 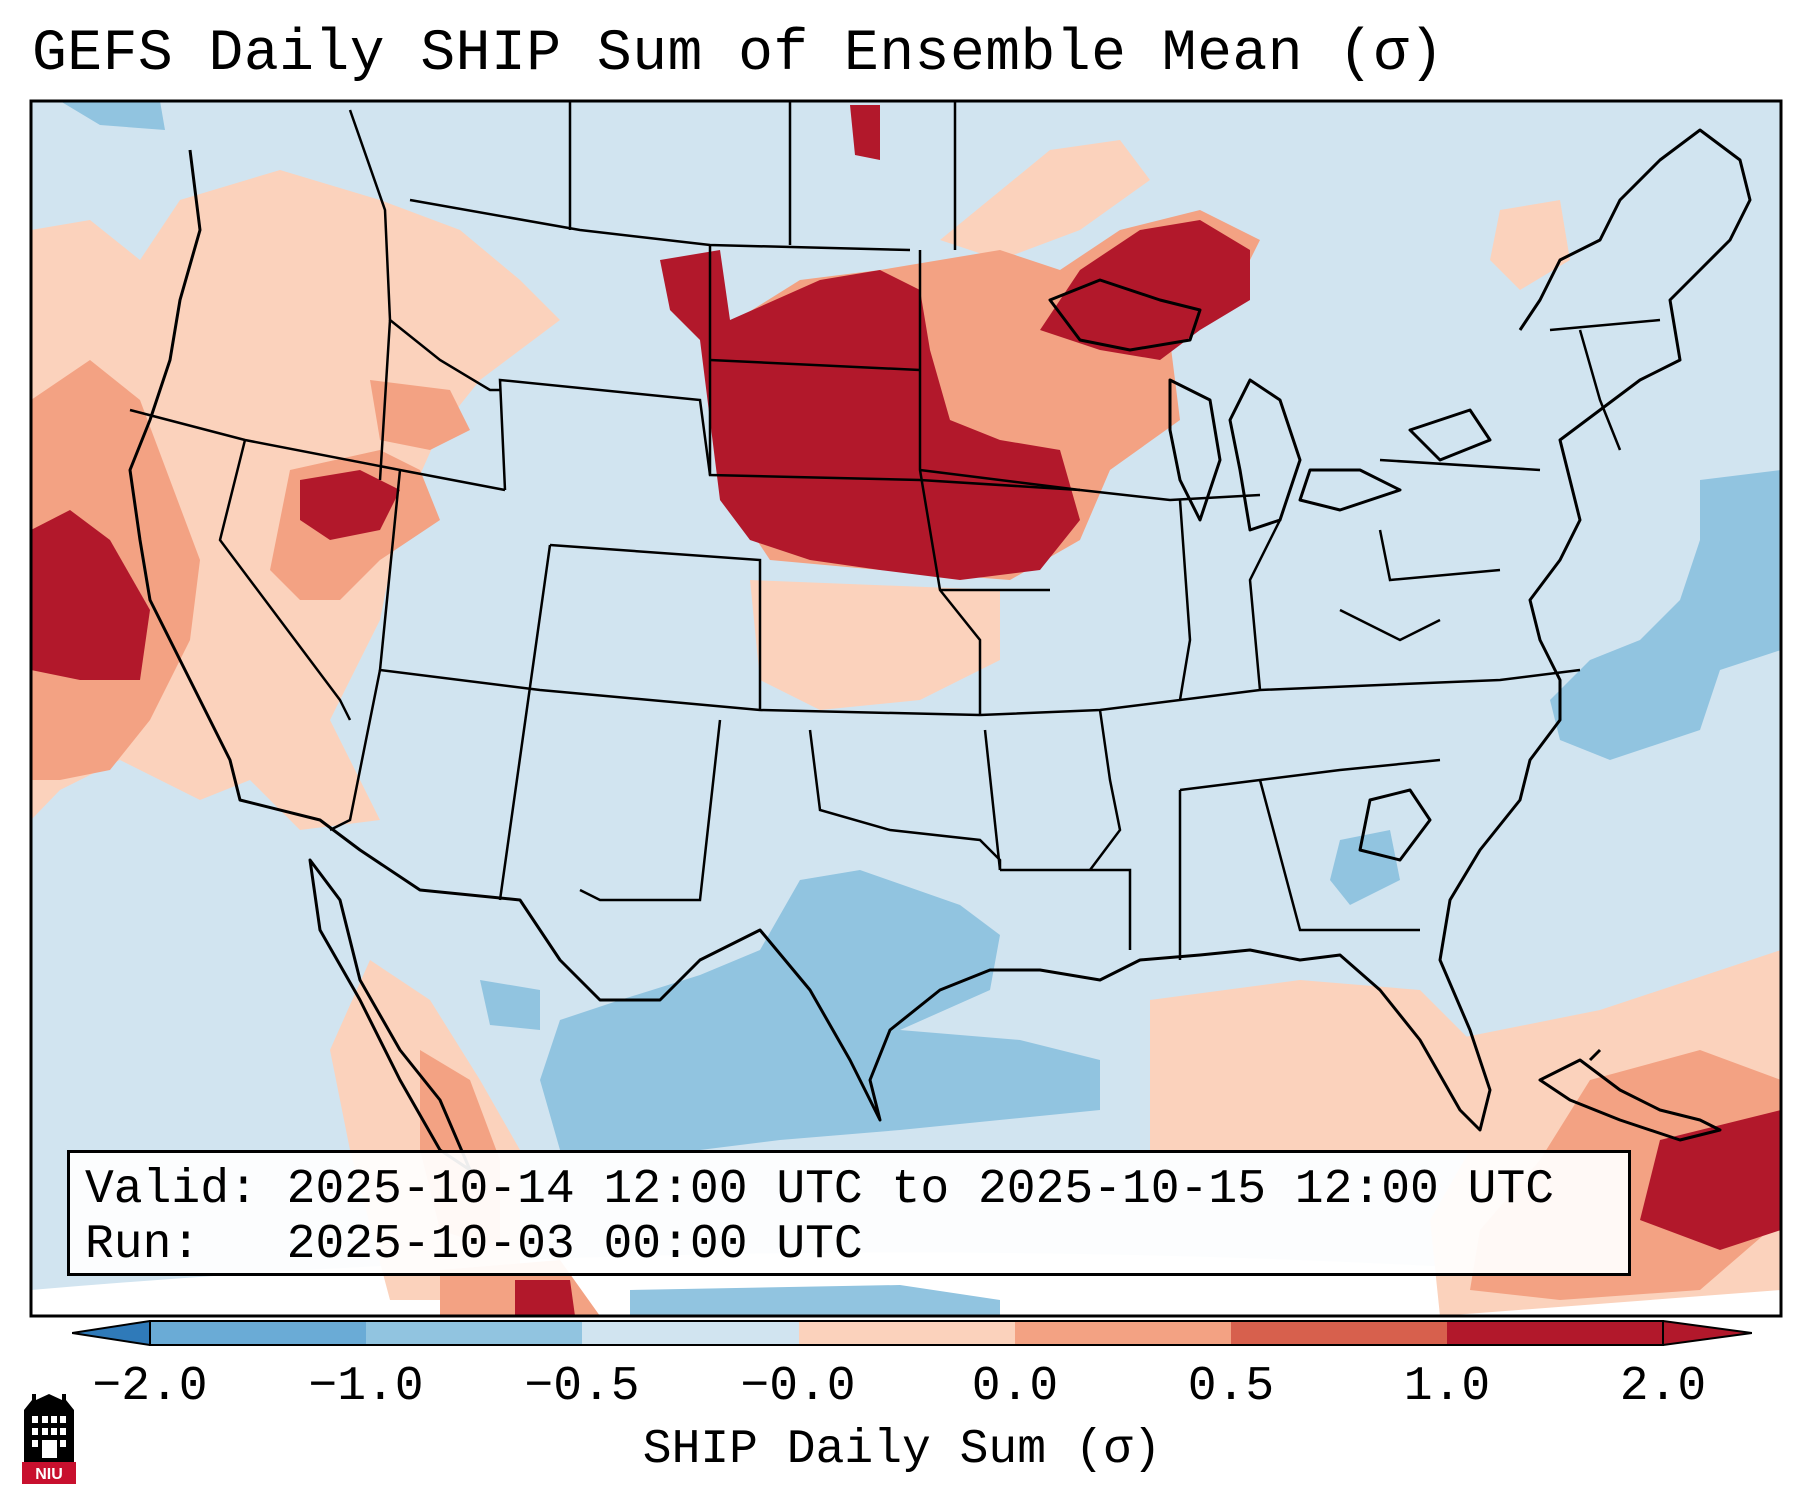 I want to click on run-label: Run:, so click(x=143, y=1245).